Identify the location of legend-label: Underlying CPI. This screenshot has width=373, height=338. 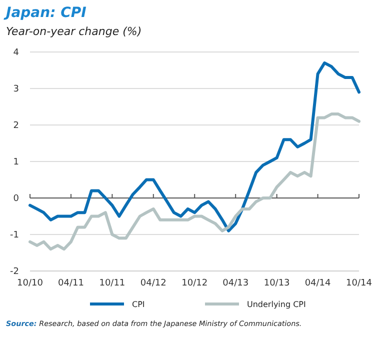
(276, 304).